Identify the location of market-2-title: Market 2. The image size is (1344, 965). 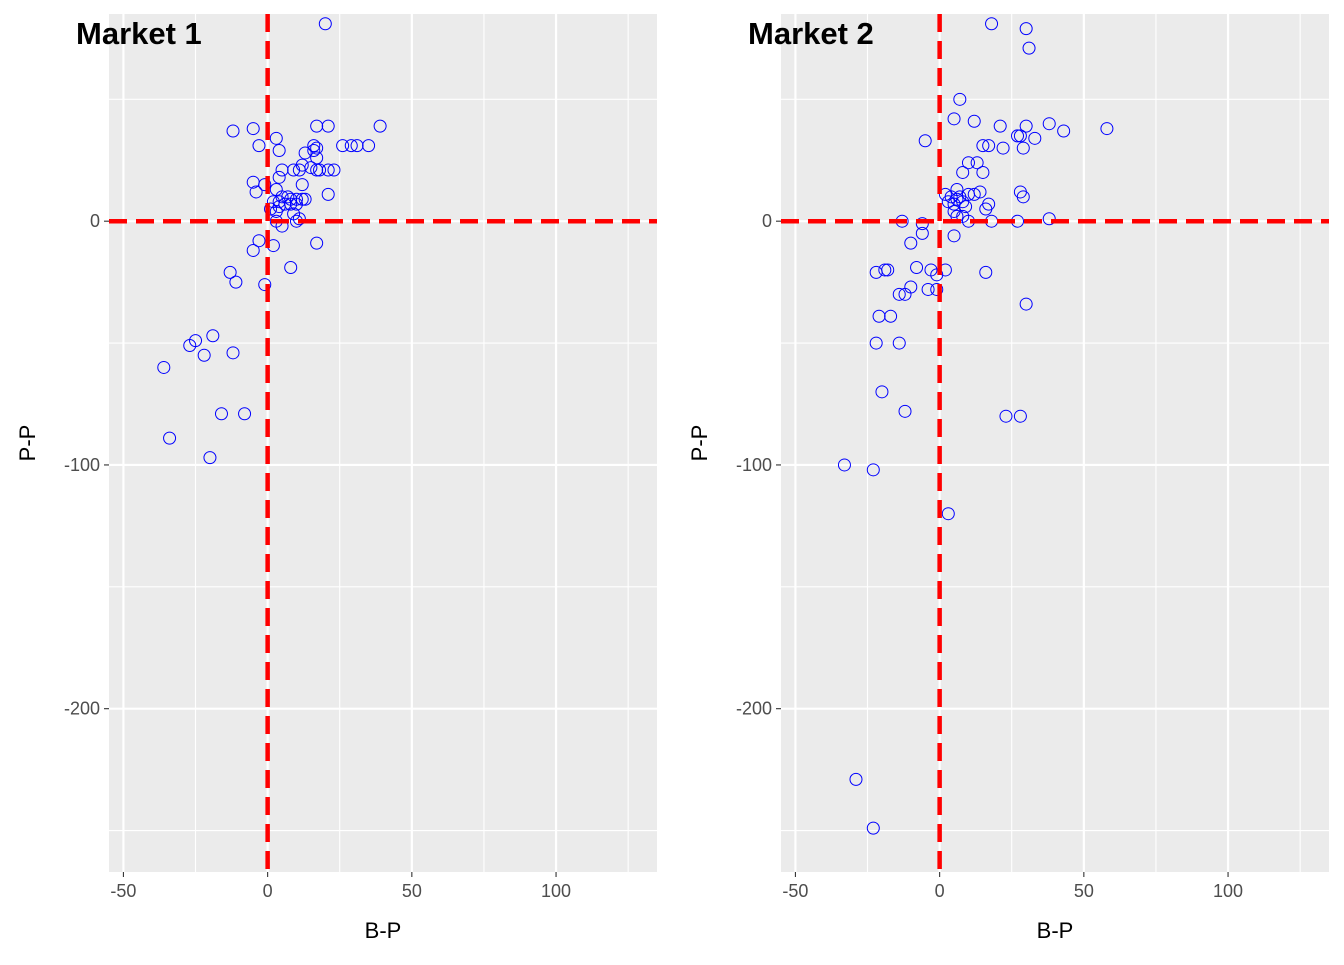
(811, 33).